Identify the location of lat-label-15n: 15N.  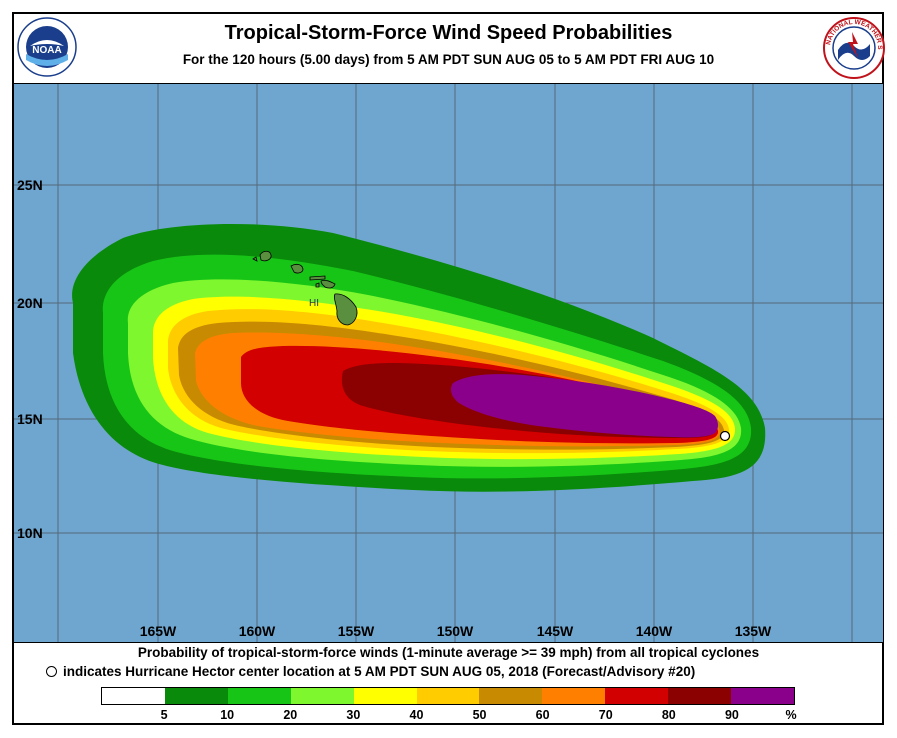
(30, 419).